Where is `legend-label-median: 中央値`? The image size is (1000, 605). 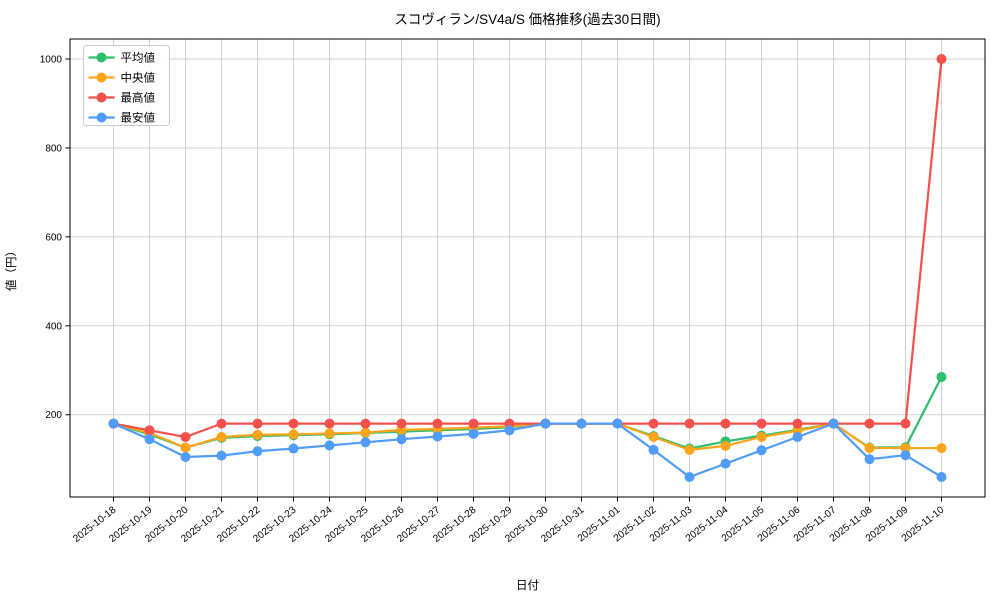 legend-label-median: 中央値 is located at coordinates (138, 78).